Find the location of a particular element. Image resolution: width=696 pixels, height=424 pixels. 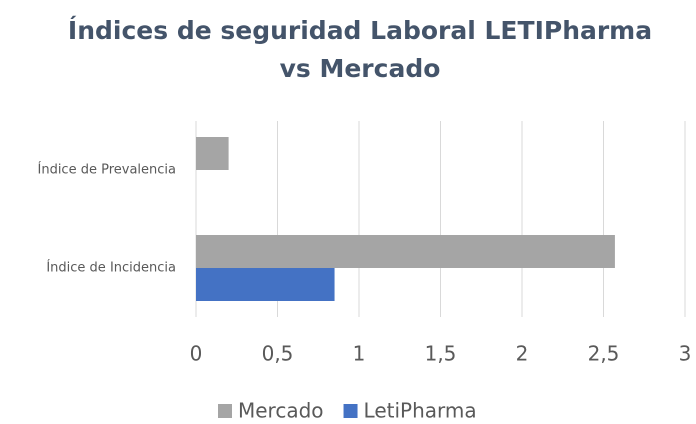

legend-label: Mercado is located at coordinates (281, 411).